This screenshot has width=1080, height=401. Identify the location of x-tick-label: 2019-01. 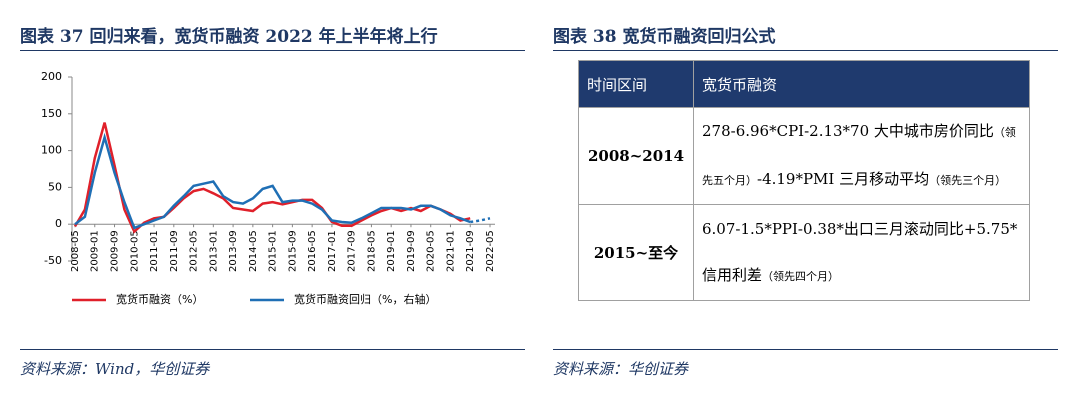
(391, 251).